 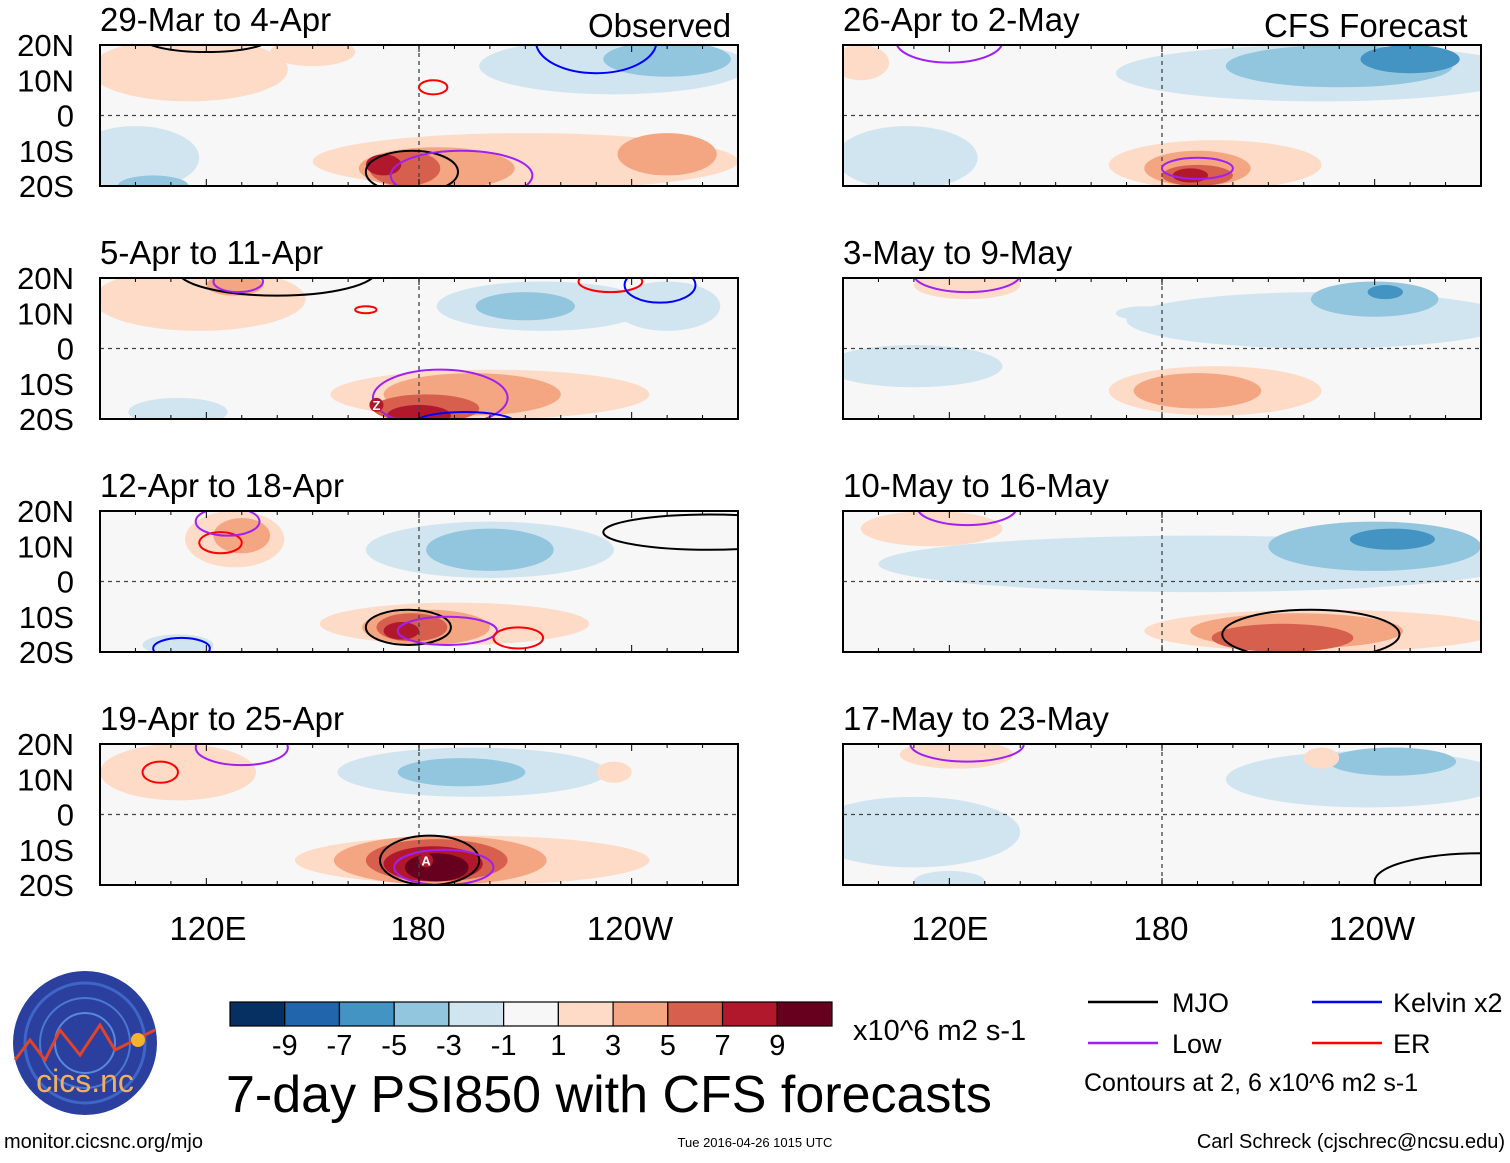 What do you see at coordinates (85, 1081) in the screenshot?
I see `logo-text: cics.nc` at bounding box center [85, 1081].